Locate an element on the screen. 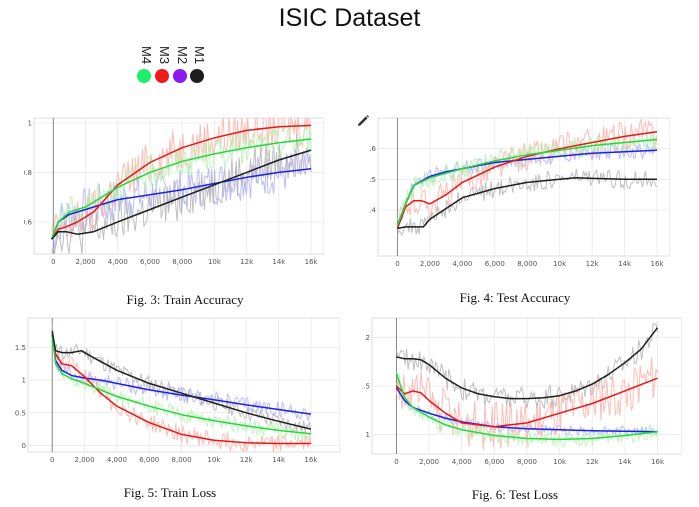 The height and width of the screenshot is (507, 699). y-tick-label: 0.4 is located at coordinates (373, 211).